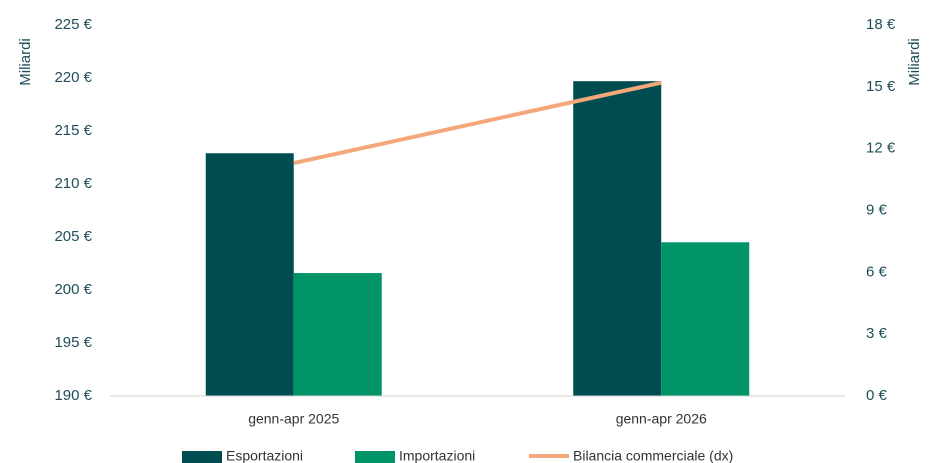 This screenshot has height=463, width=929. What do you see at coordinates (881, 86) in the screenshot?
I see `y2-tick-label: 15 €` at bounding box center [881, 86].